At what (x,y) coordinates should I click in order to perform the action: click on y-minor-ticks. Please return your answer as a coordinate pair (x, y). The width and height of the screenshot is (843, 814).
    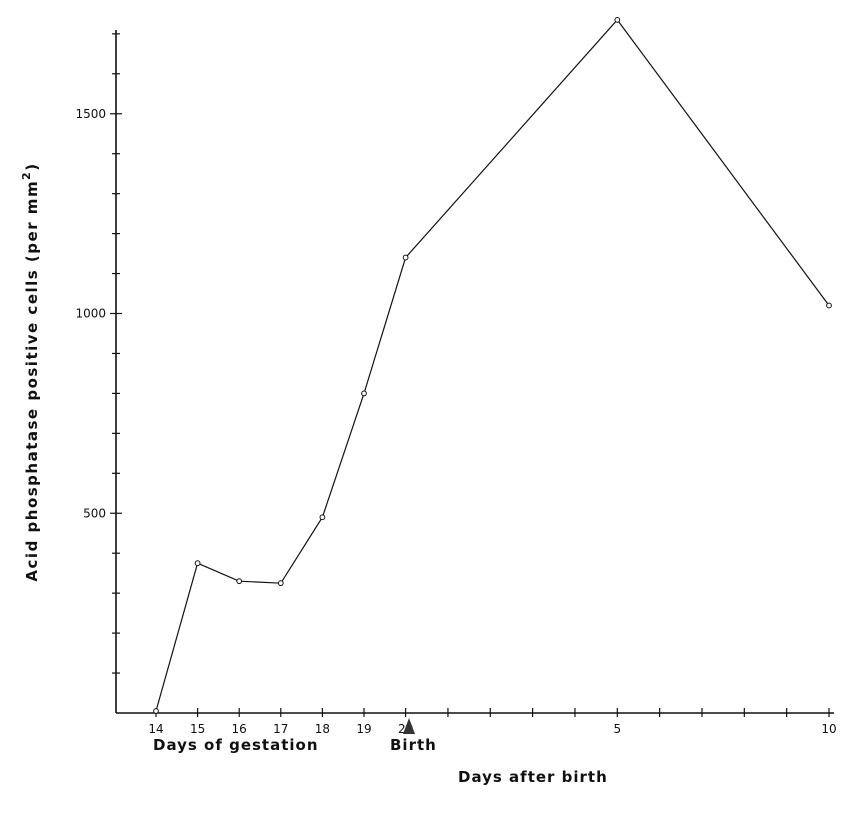
    Looking at the image, I should click on (116, 353).